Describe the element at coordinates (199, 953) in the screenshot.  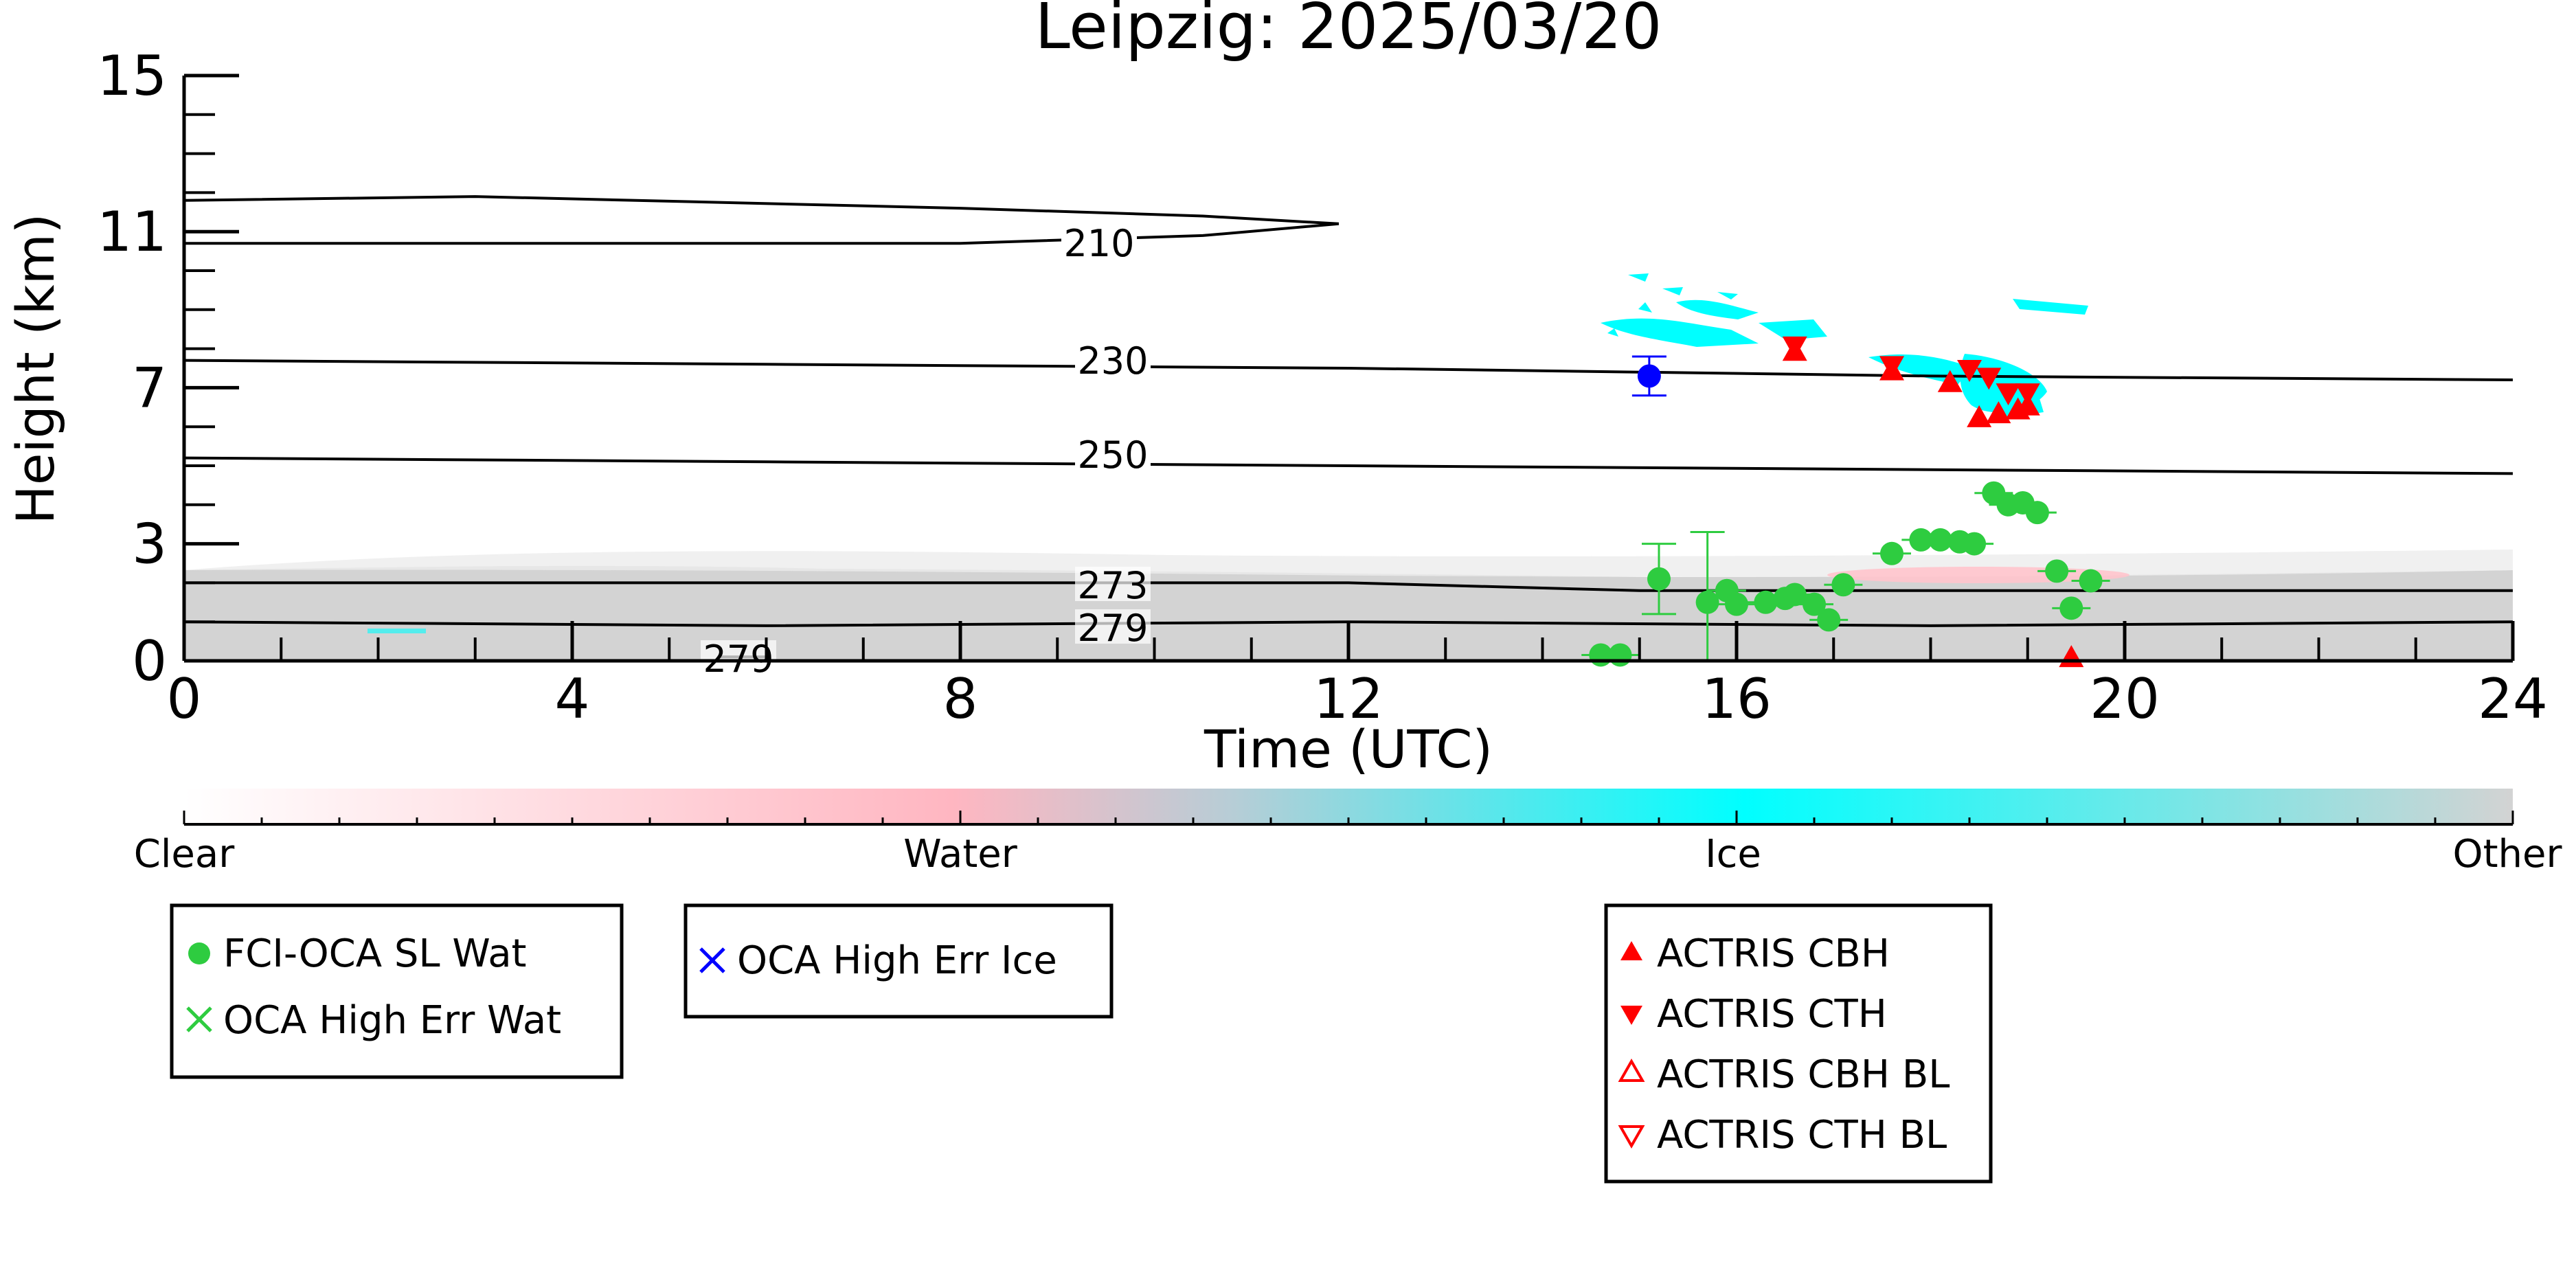
I see `legend-marker-fci-oca-sl-wat` at that location.